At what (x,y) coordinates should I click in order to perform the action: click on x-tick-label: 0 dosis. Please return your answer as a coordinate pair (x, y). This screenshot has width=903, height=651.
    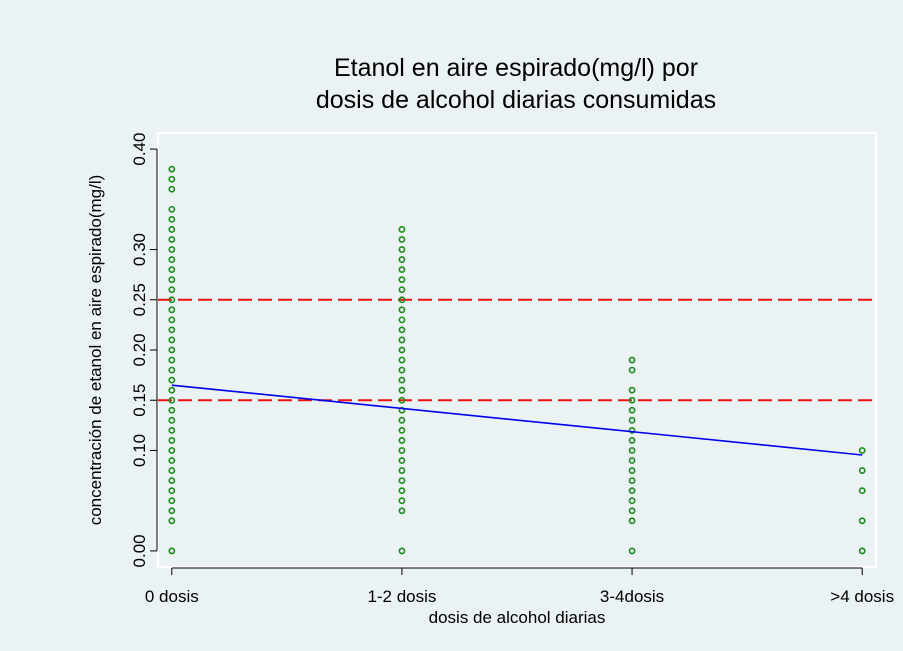
    Looking at the image, I should click on (172, 596).